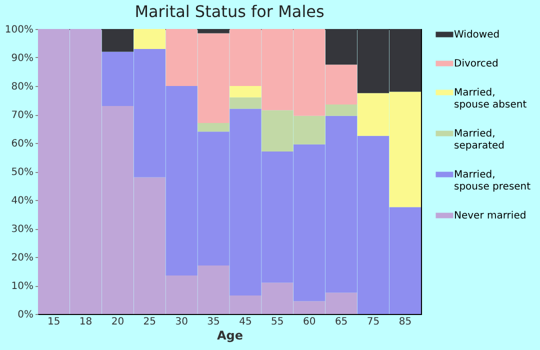 The image size is (540, 350). I want to click on y-tick-label: 80%, so click(22, 87).